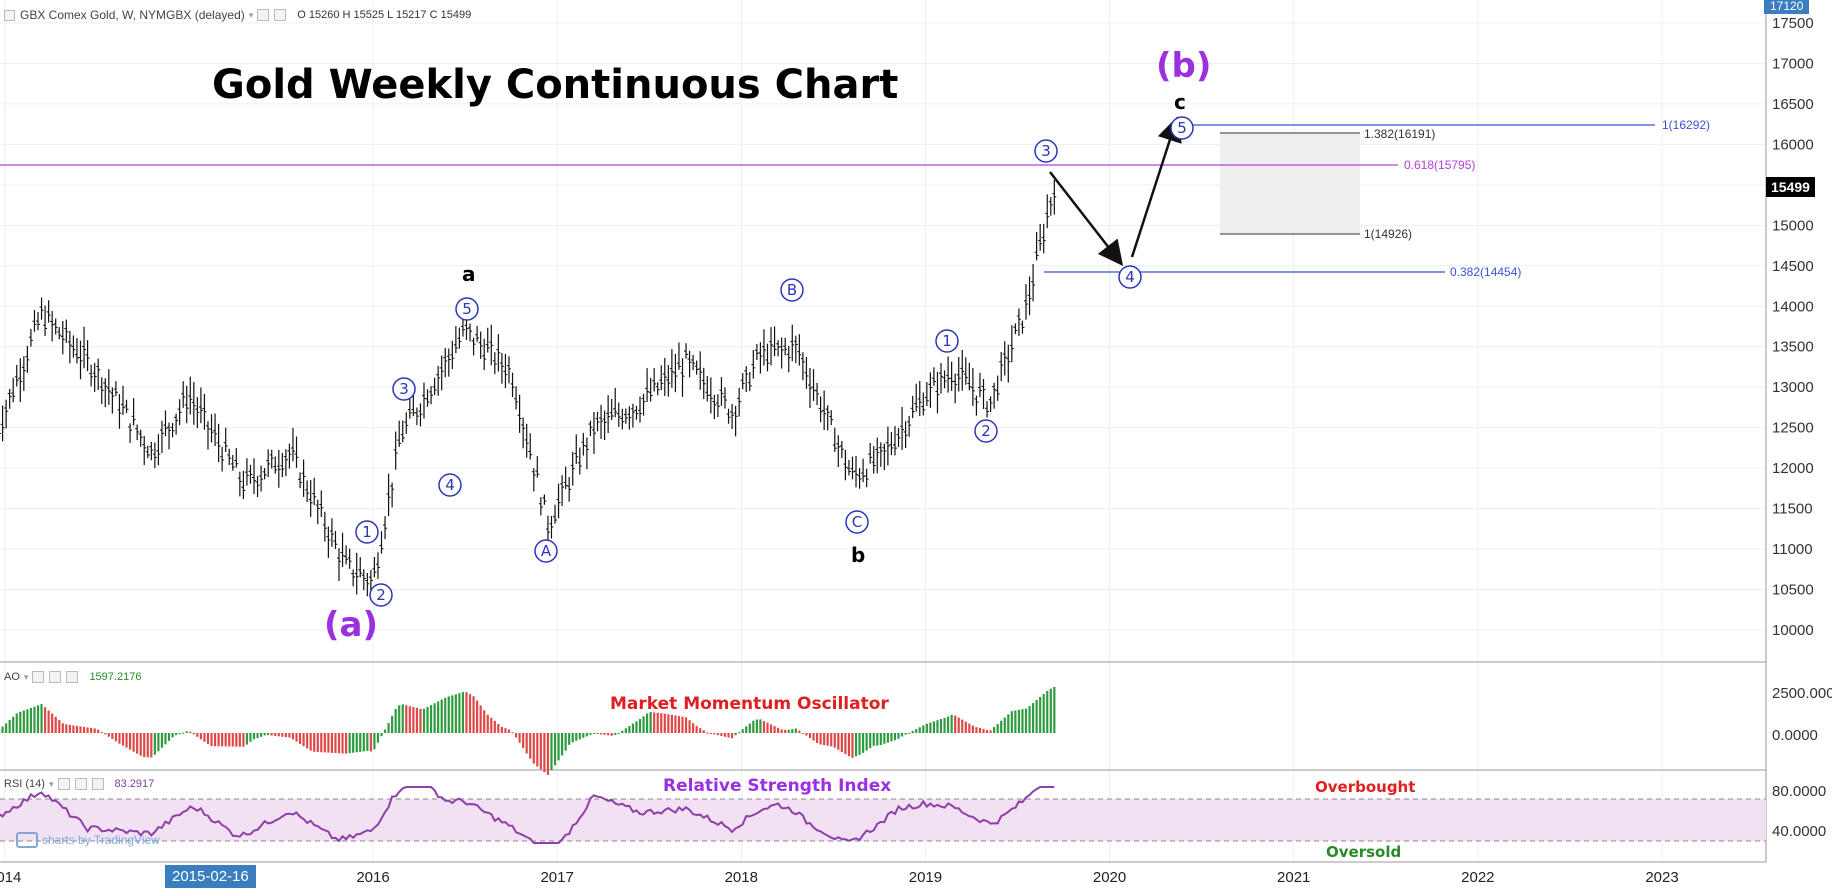  Describe the element at coordinates (27, 840) in the screenshot. I see `tradingview-logo-icon` at that location.